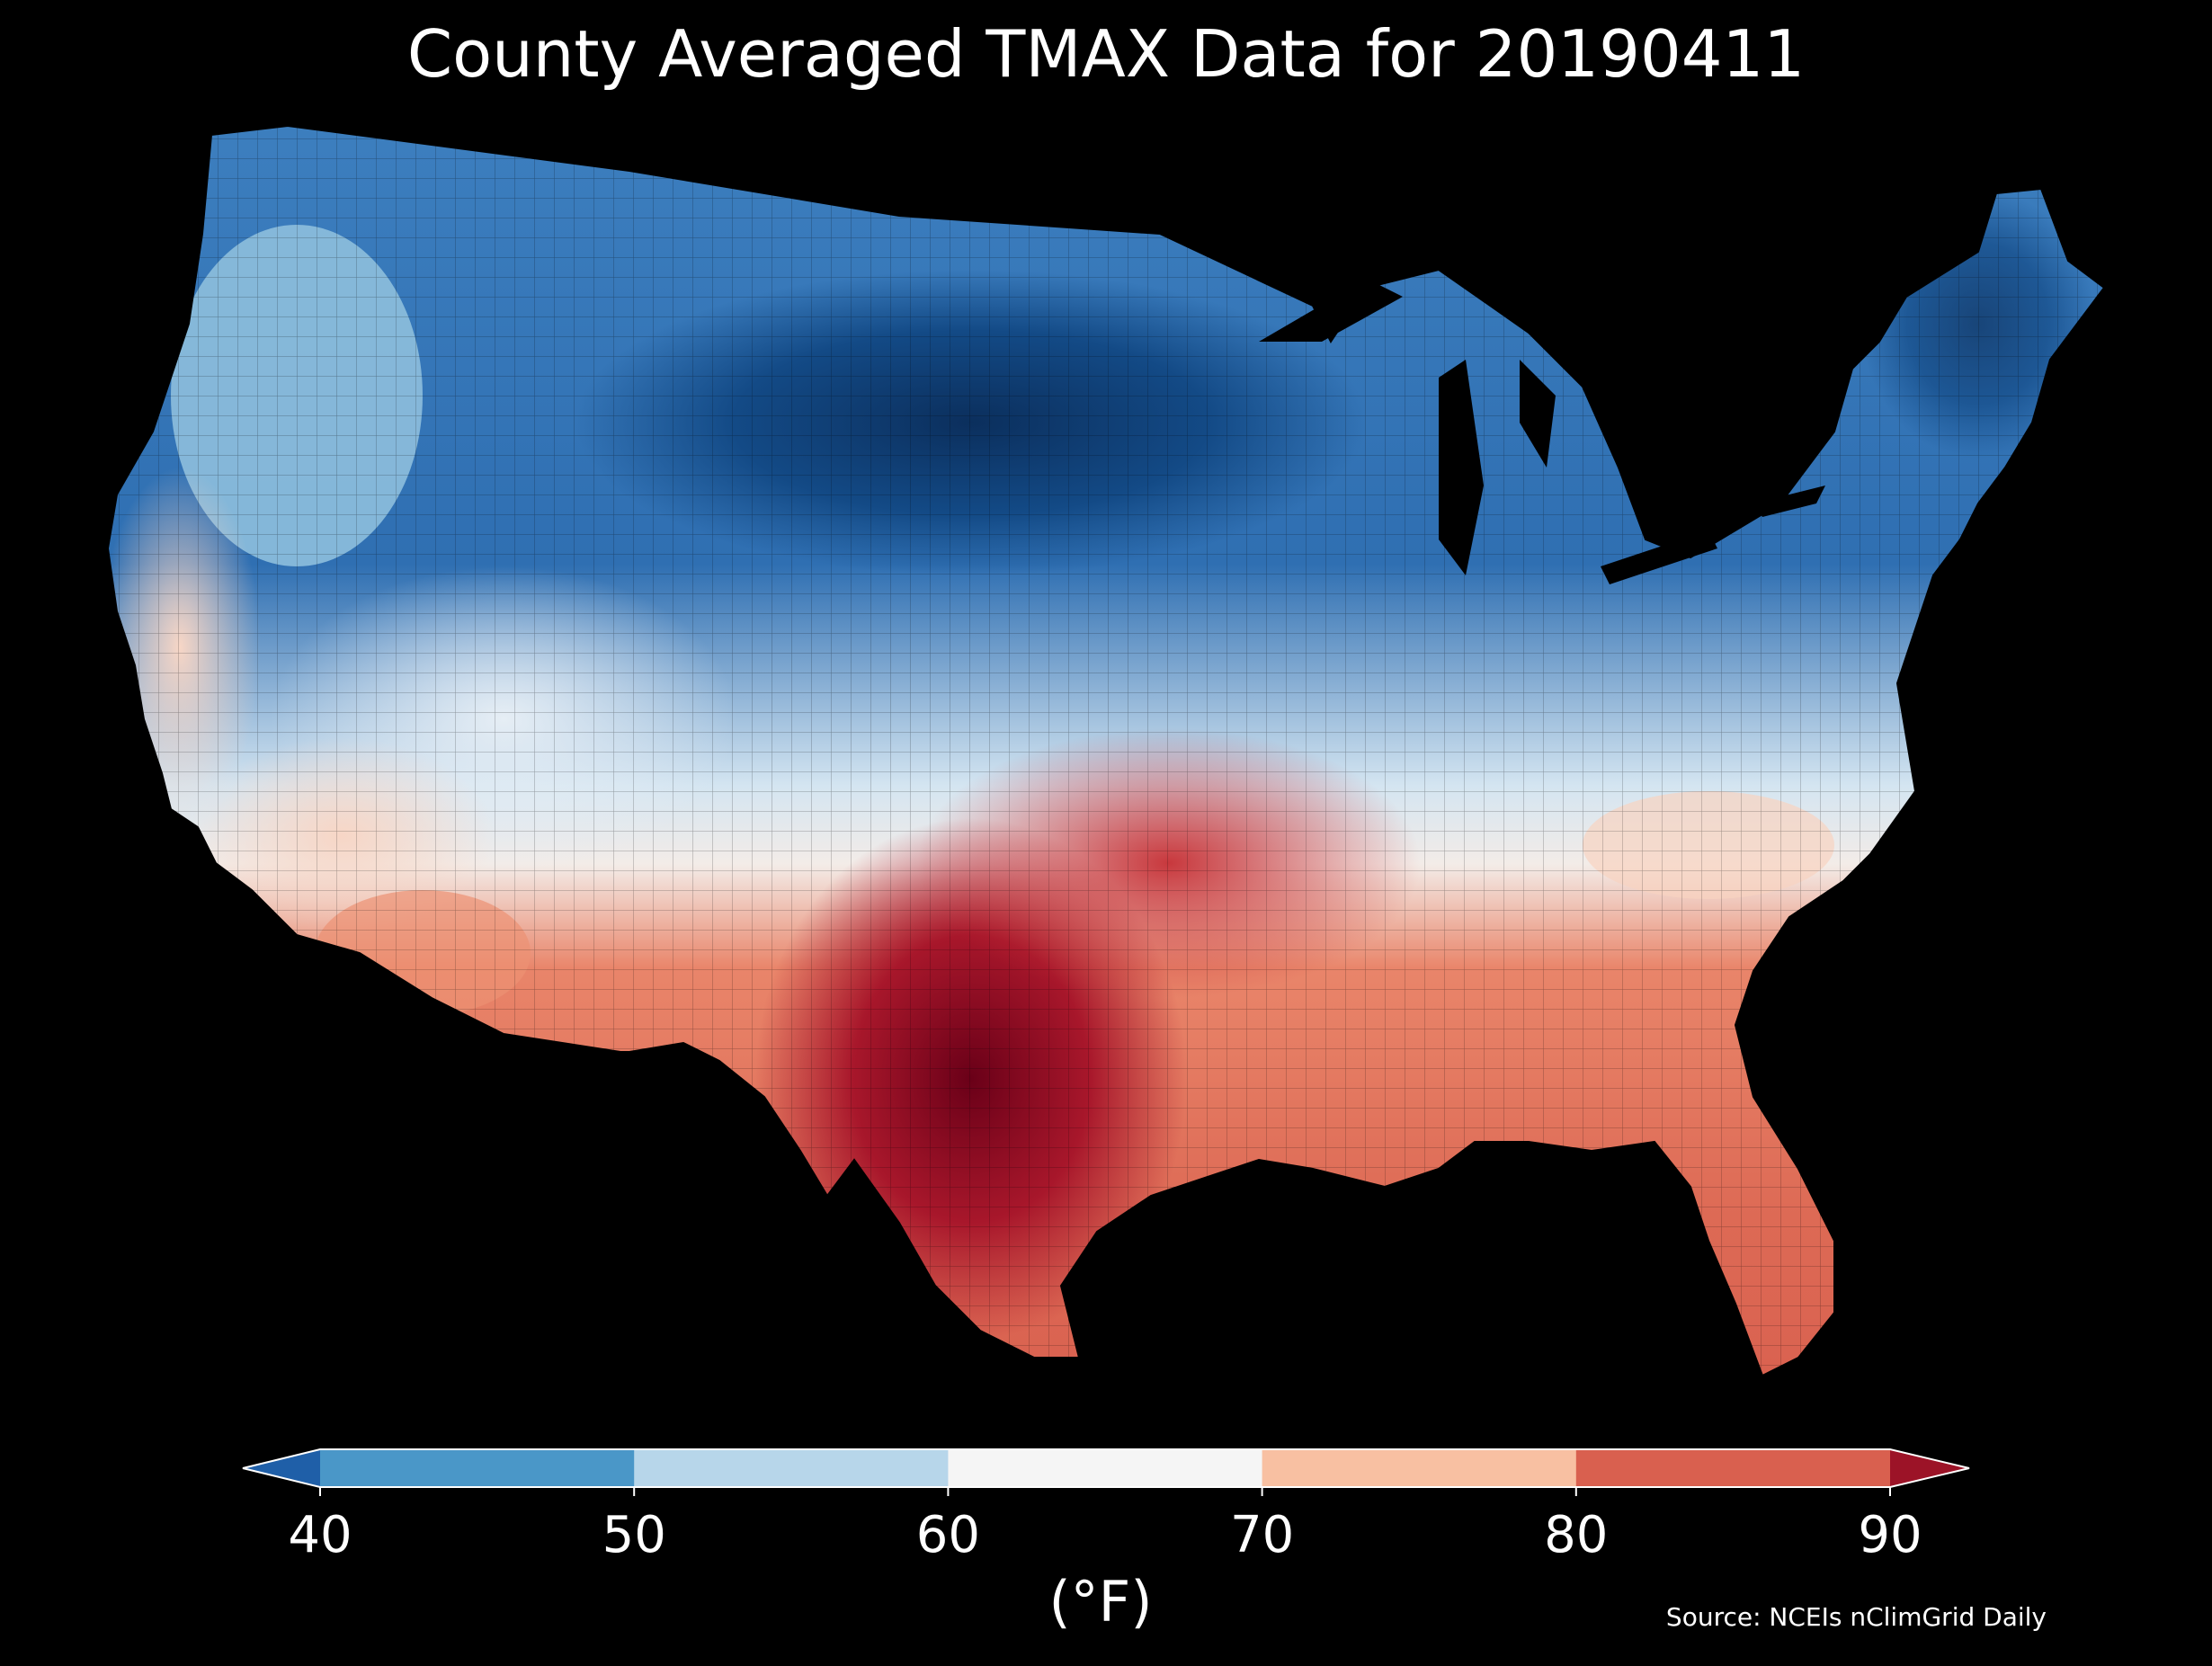 This screenshot has width=2212, height=1666. I want to click on colorbar-extend-low, so click(281, 1468).